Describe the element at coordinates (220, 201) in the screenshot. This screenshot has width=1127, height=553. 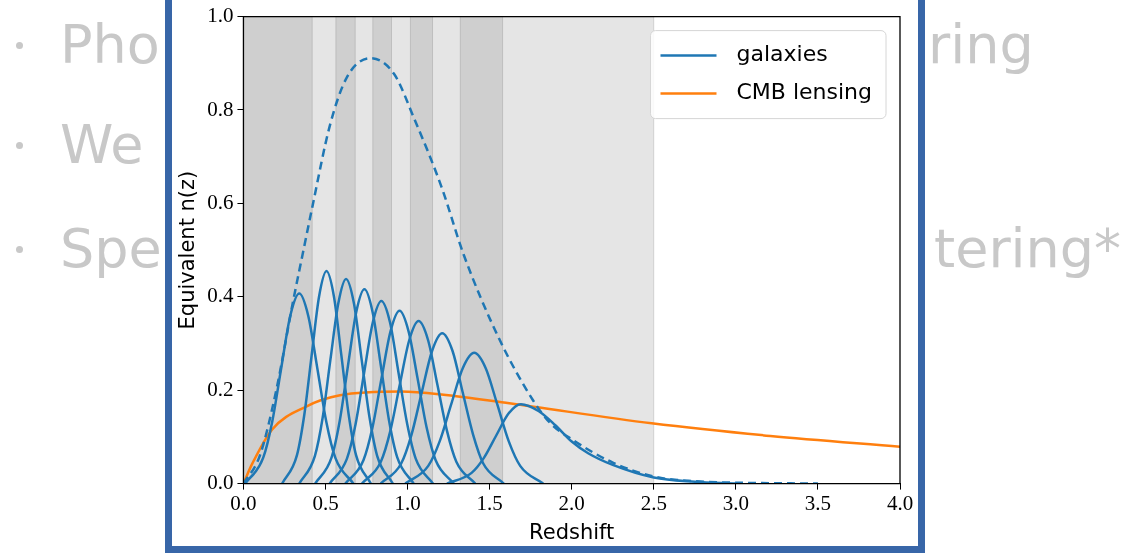
I see `y-tick-label: 0.6` at that location.